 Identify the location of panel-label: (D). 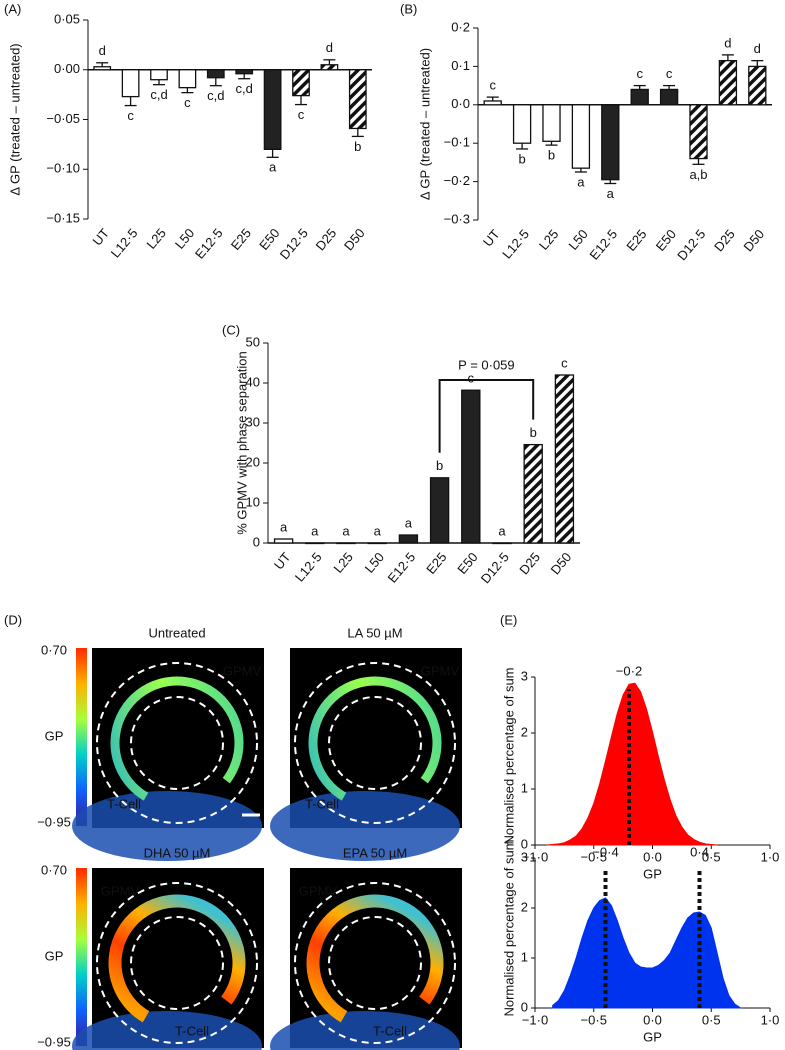
(13, 619).